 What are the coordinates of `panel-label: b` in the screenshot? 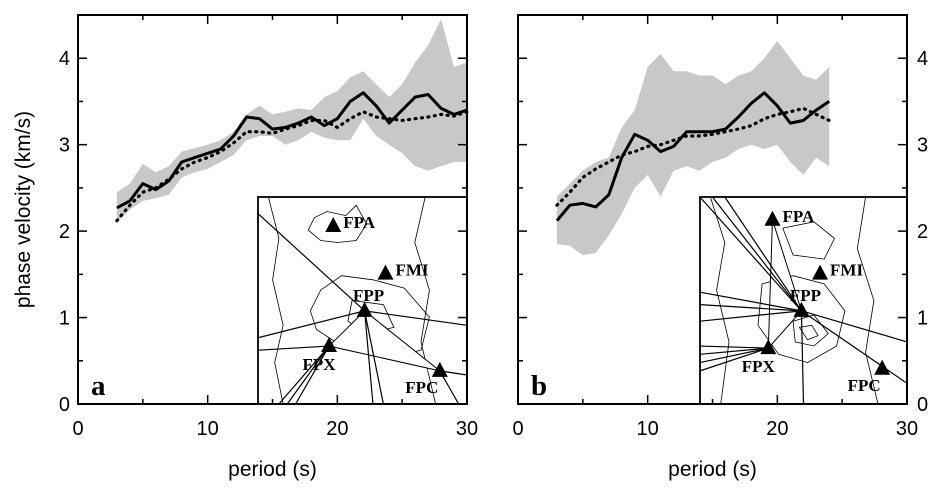 It's located at (539, 386).